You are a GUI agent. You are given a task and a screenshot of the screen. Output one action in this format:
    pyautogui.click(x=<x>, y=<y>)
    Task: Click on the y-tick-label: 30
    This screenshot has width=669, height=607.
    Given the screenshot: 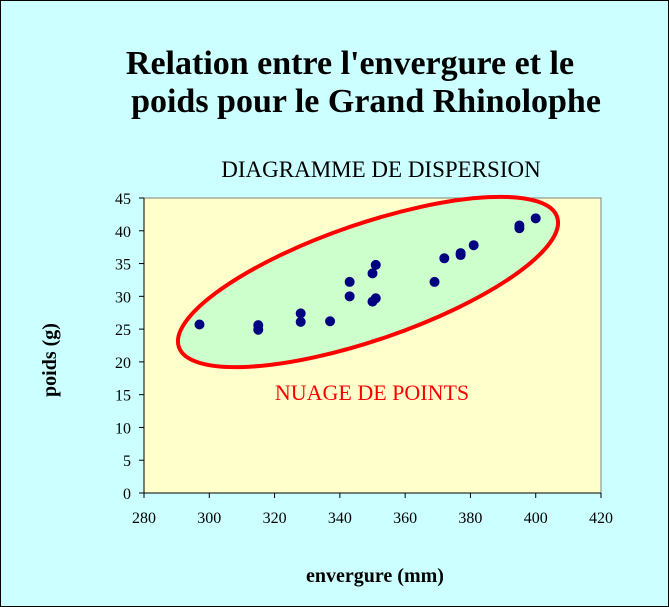 What is the action you would take?
    pyautogui.click(x=123, y=297)
    